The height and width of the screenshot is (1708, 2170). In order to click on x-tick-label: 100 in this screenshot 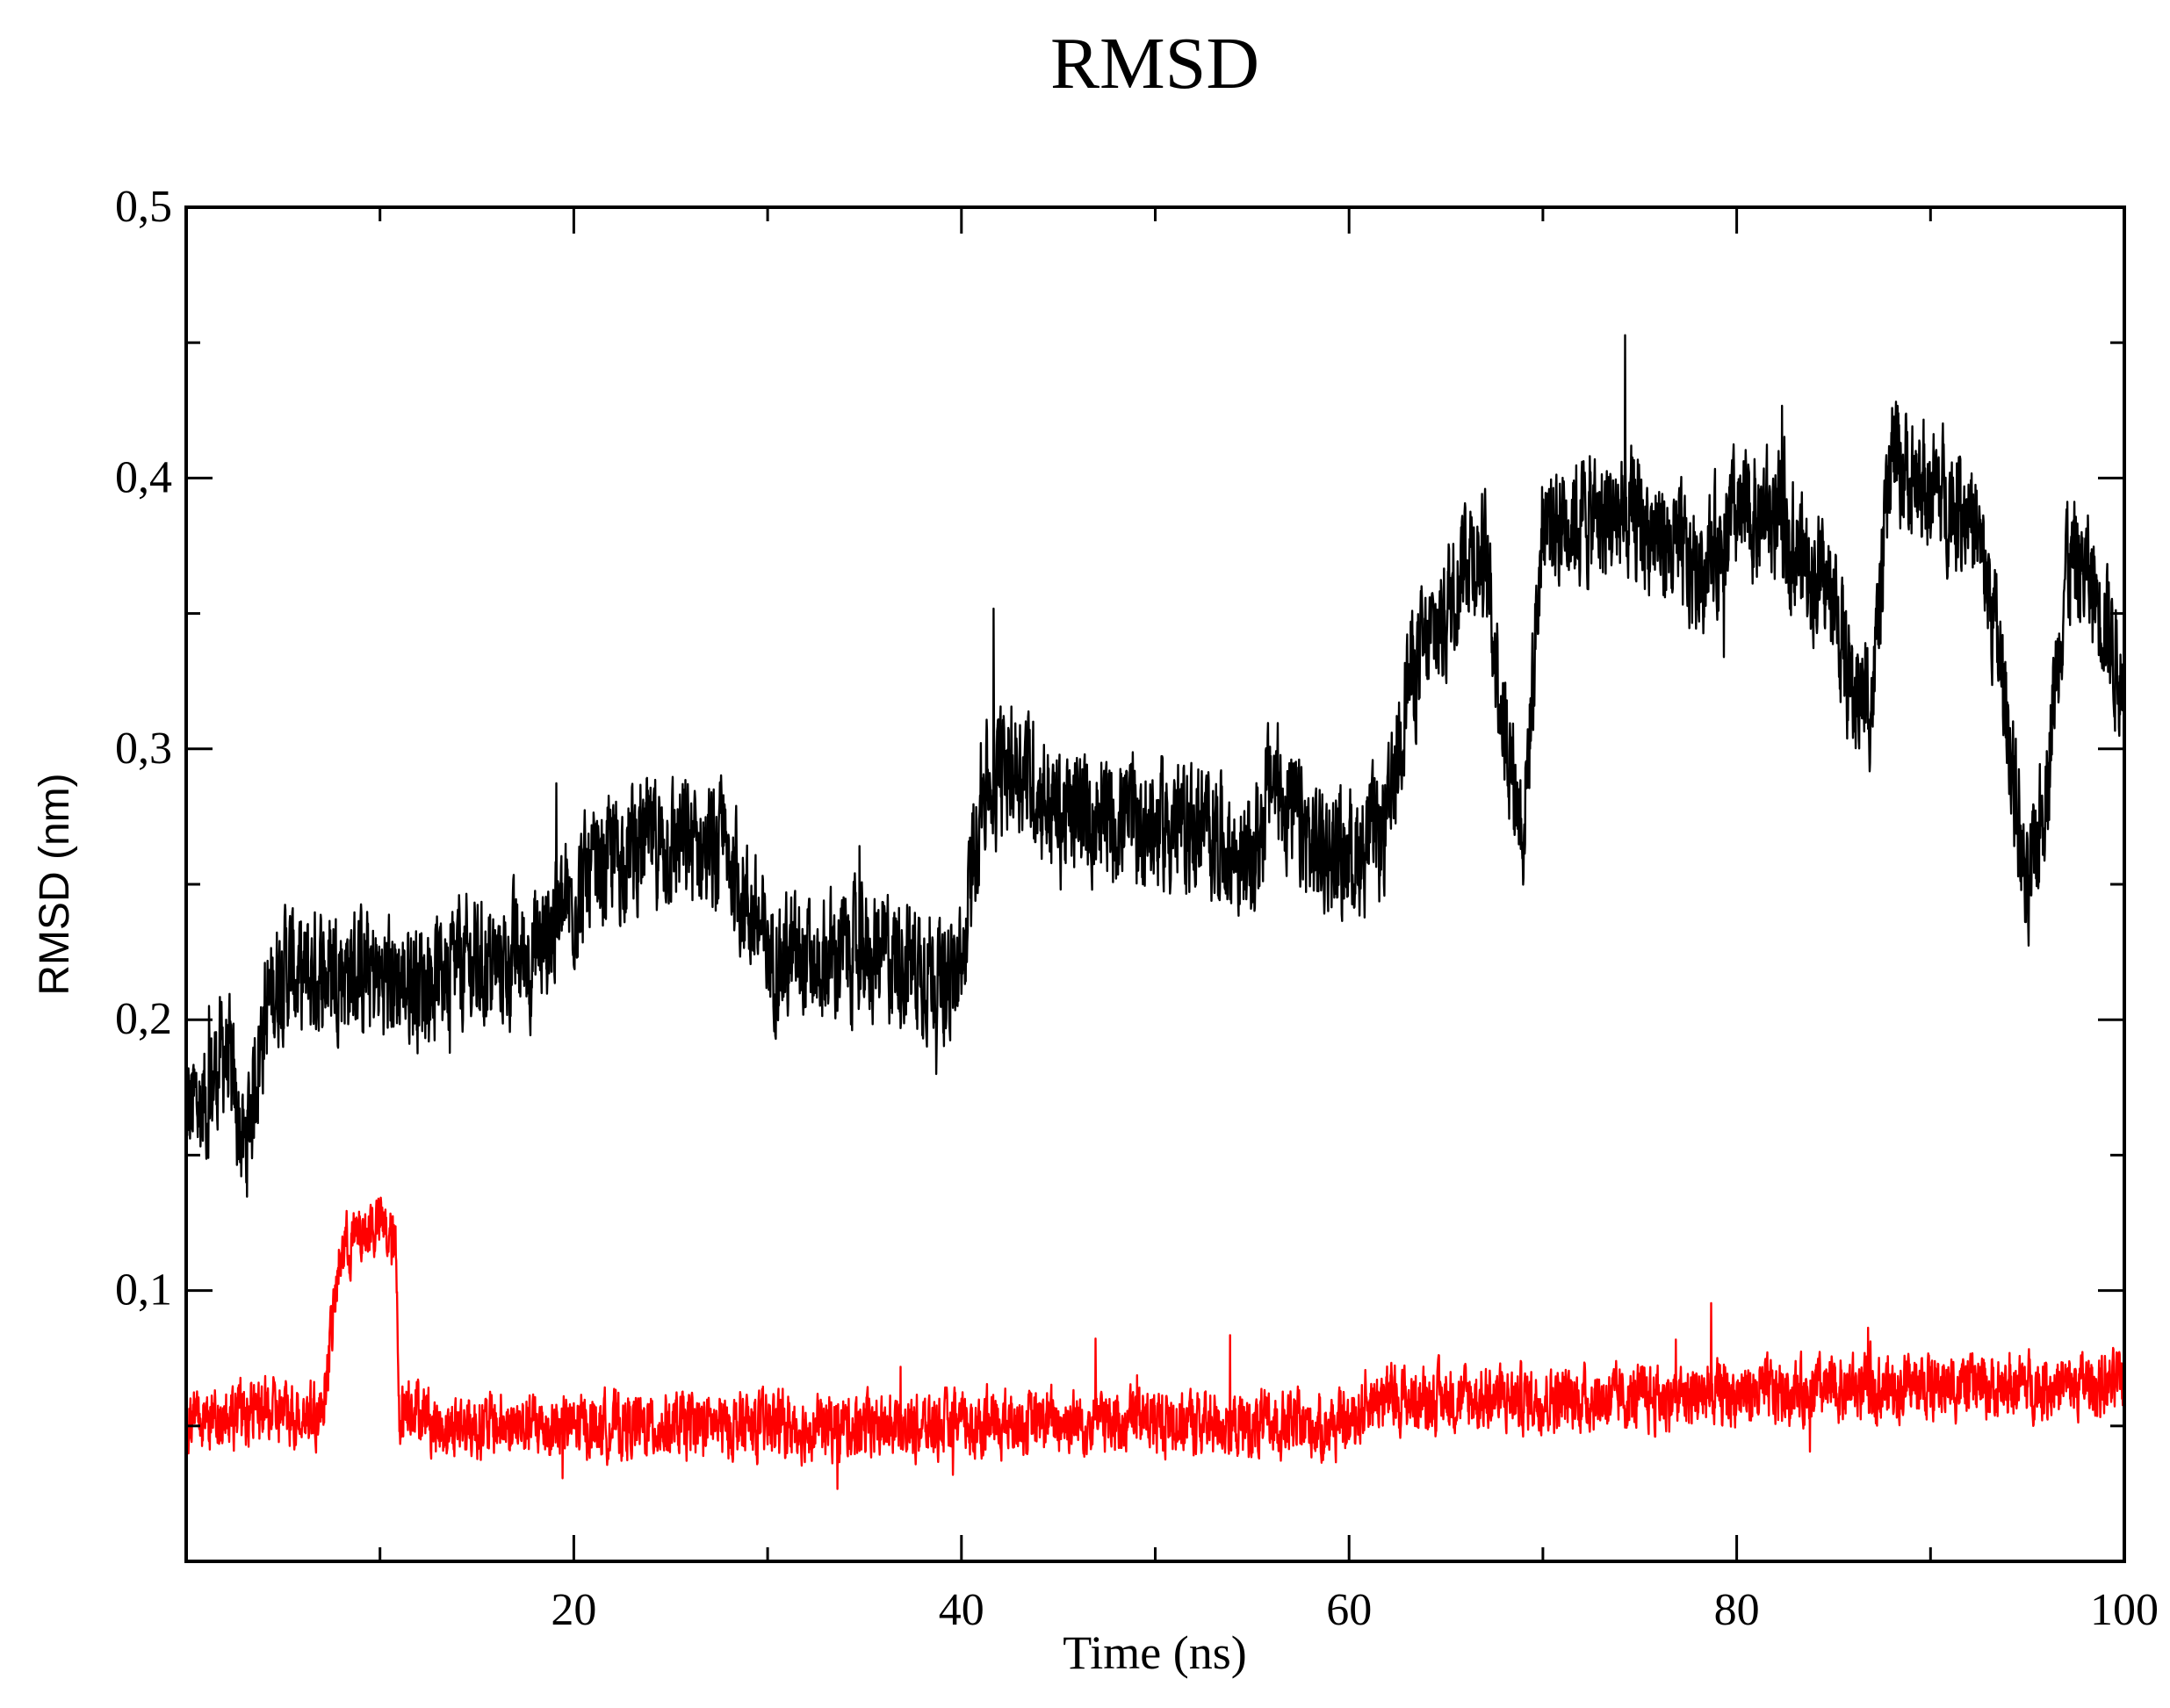, I will do `click(2124, 1610)`.